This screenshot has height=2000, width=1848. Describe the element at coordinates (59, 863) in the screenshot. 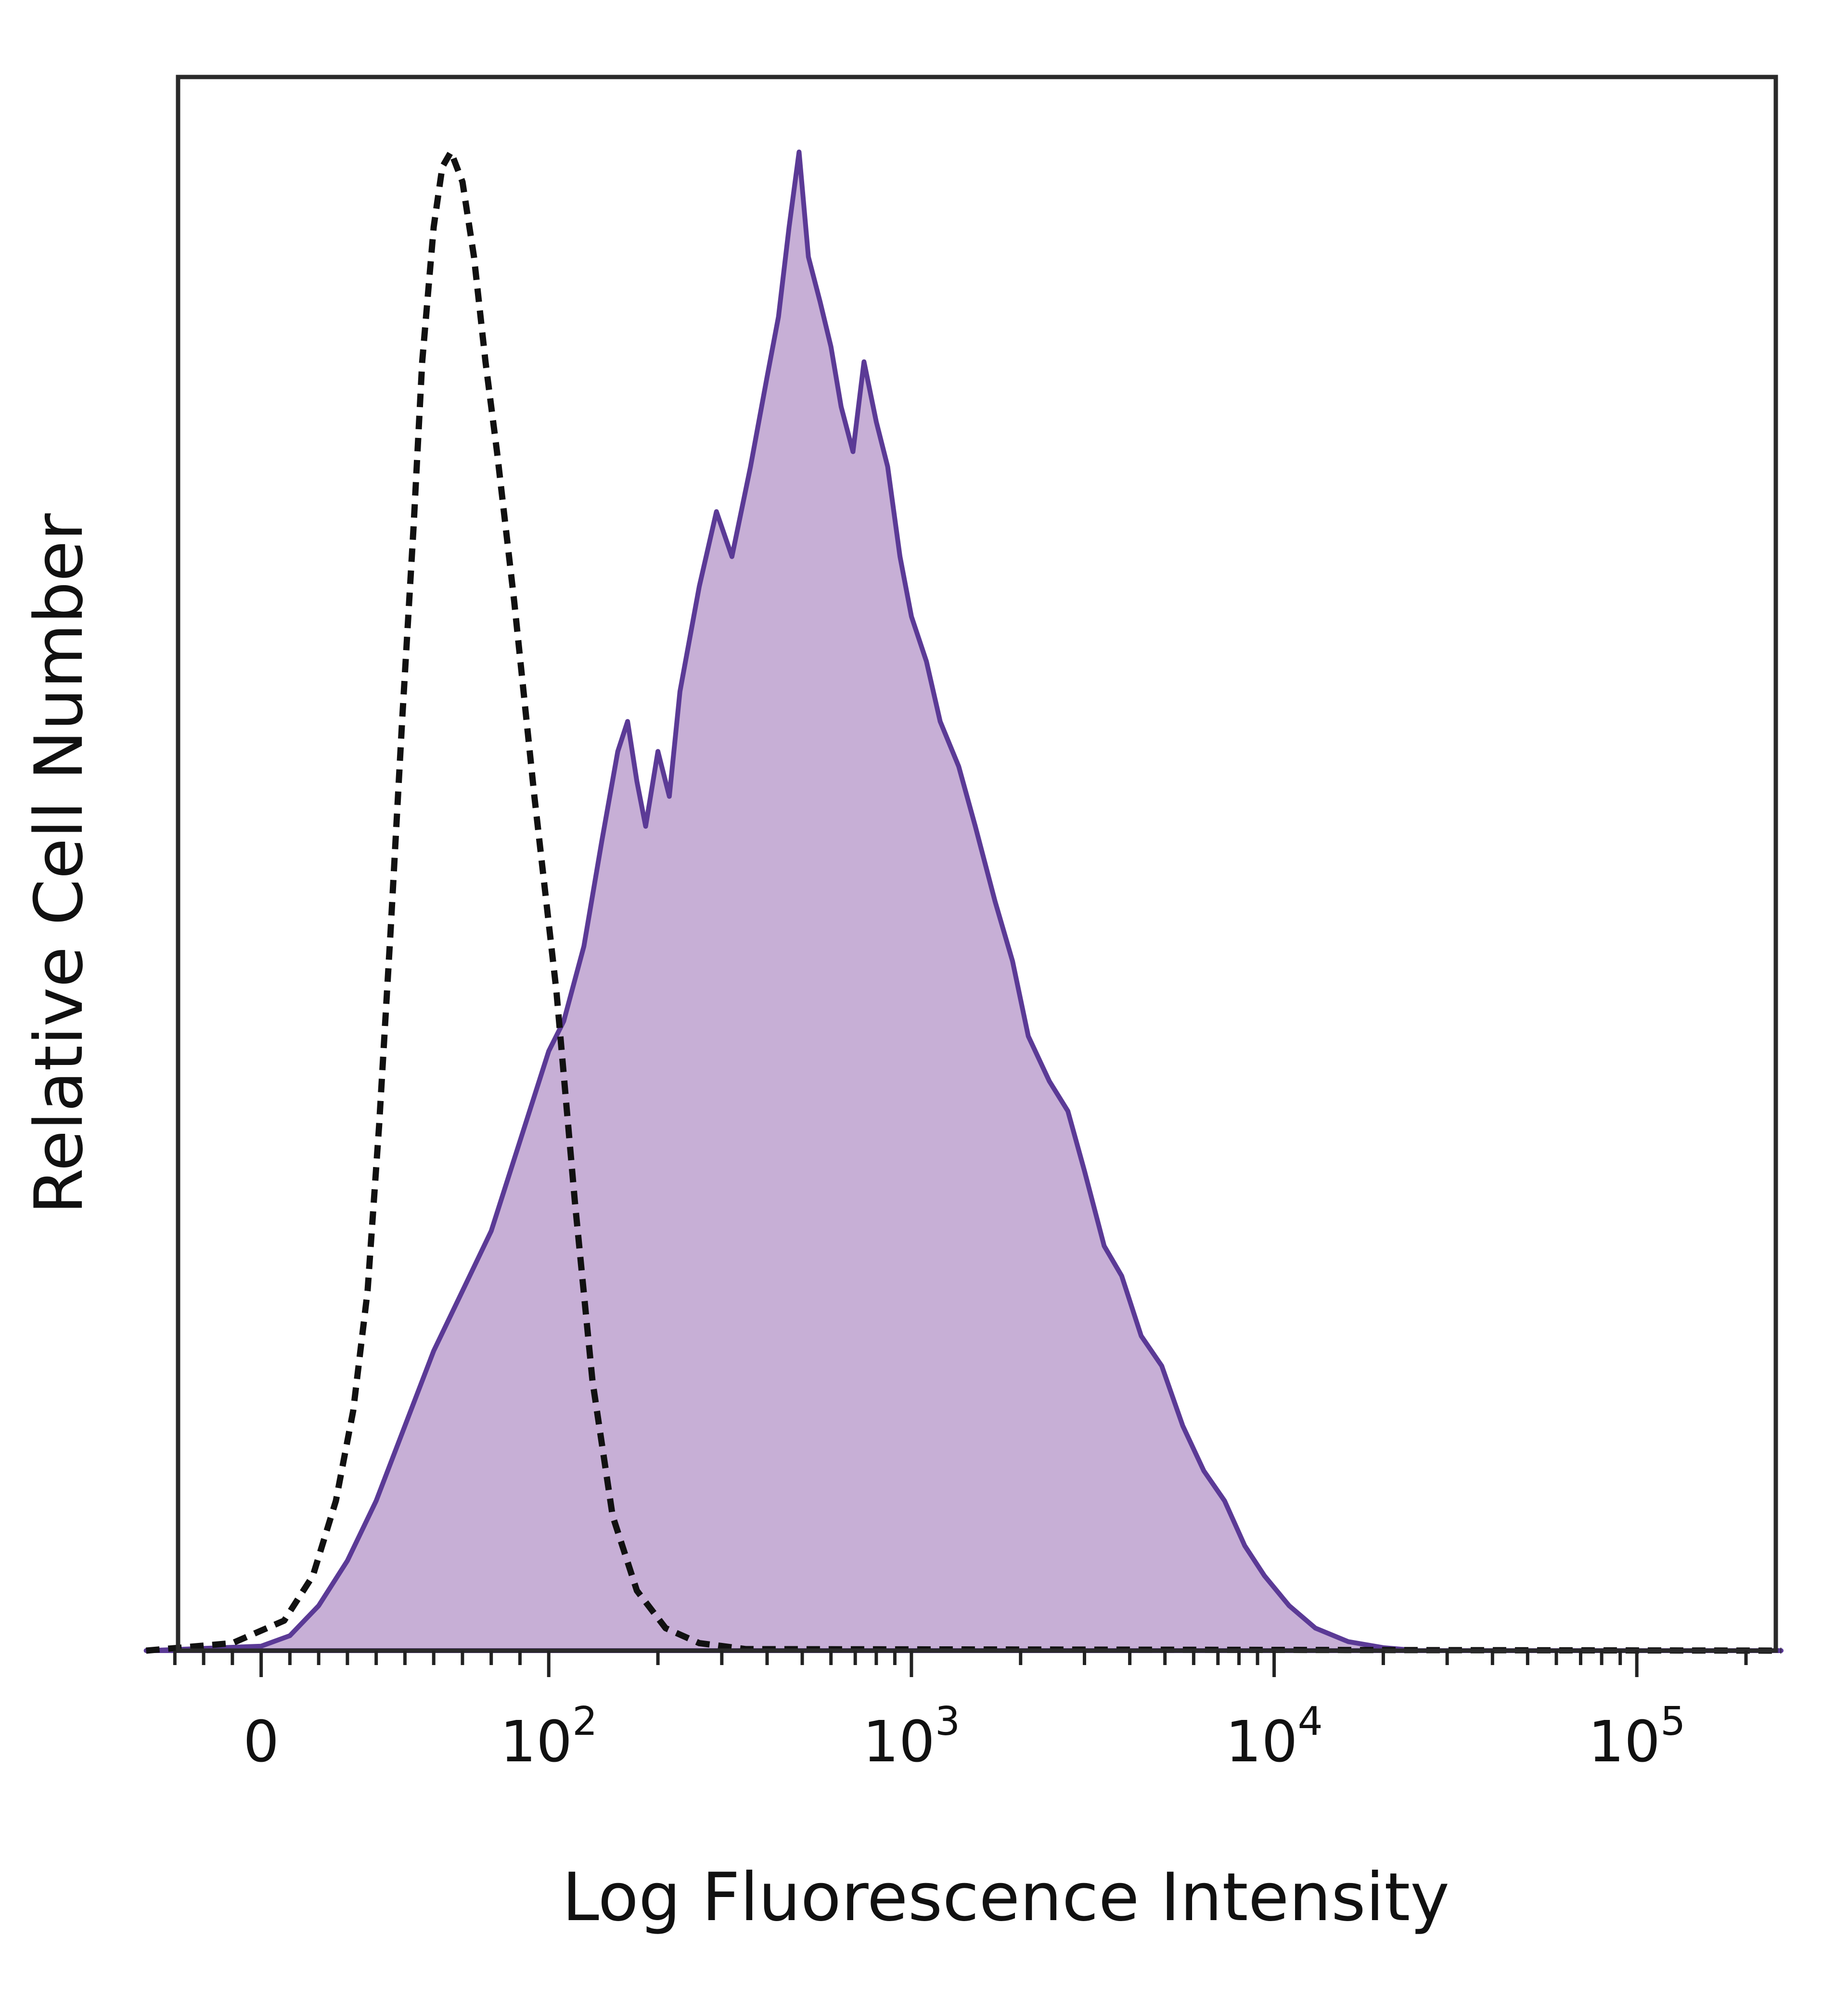

I see `y-axis-title: Relative Cell Number` at that location.